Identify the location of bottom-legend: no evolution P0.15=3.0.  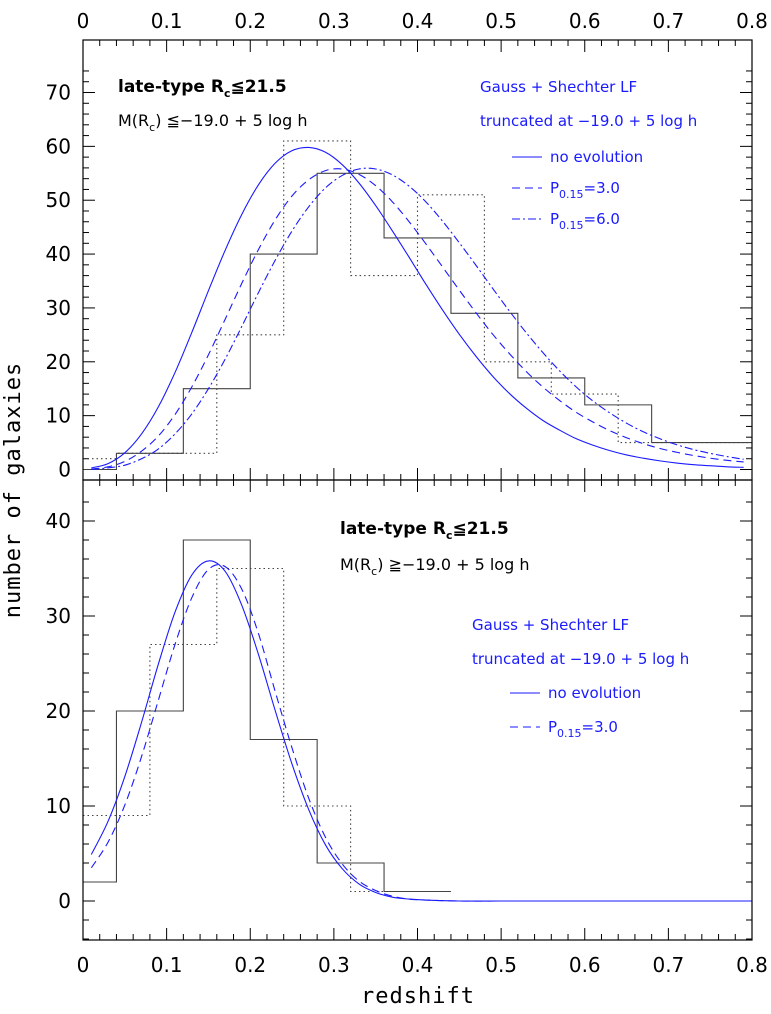
(575, 712).